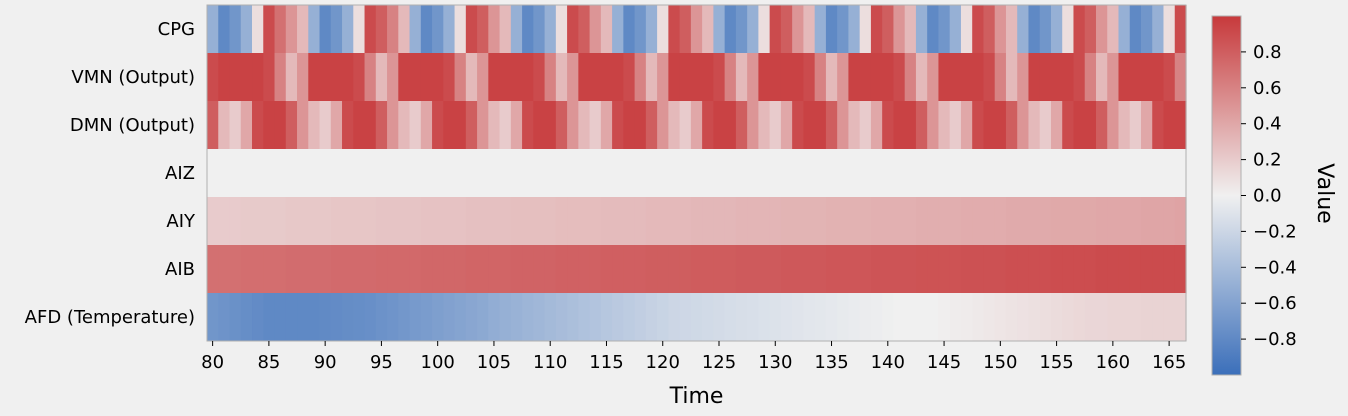 The image size is (1348, 416). I want to click on x-tick-label: 105, so click(494, 362).